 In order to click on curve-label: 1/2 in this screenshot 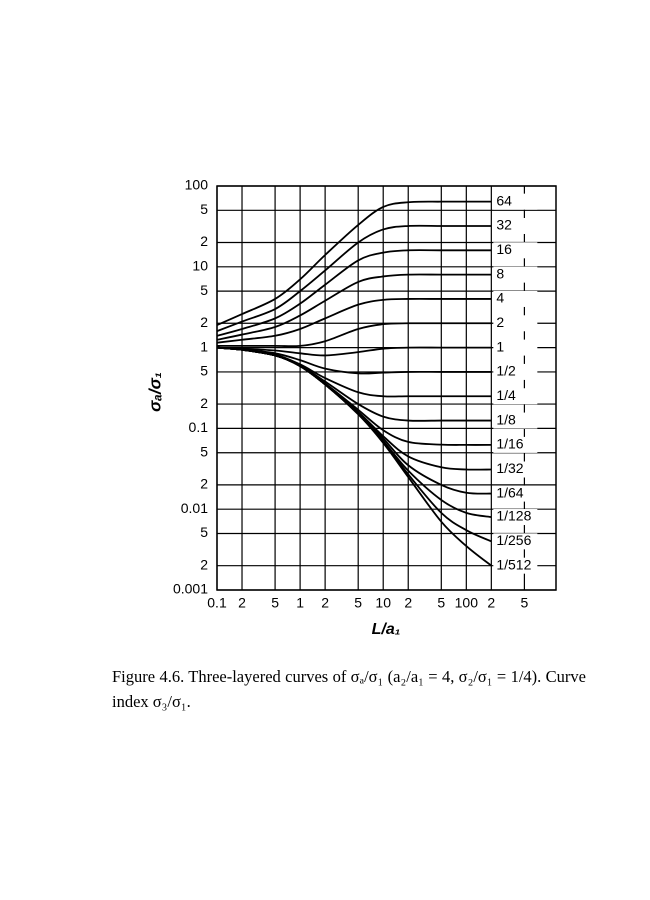, I will do `click(506, 371)`.